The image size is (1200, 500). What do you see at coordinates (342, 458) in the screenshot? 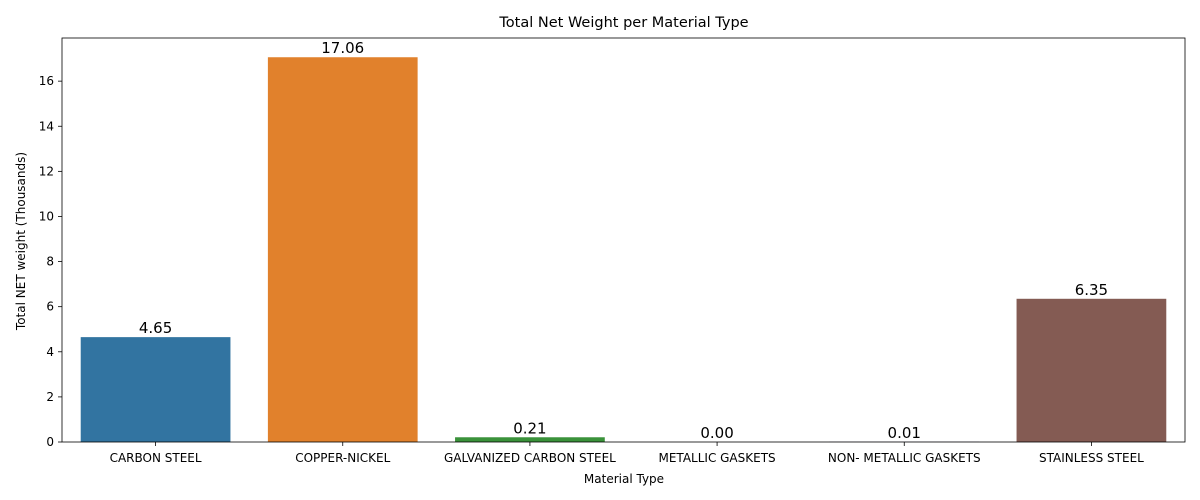
I see `x-tick-label: COPPER-NICKEL` at bounding box center [342, 458].